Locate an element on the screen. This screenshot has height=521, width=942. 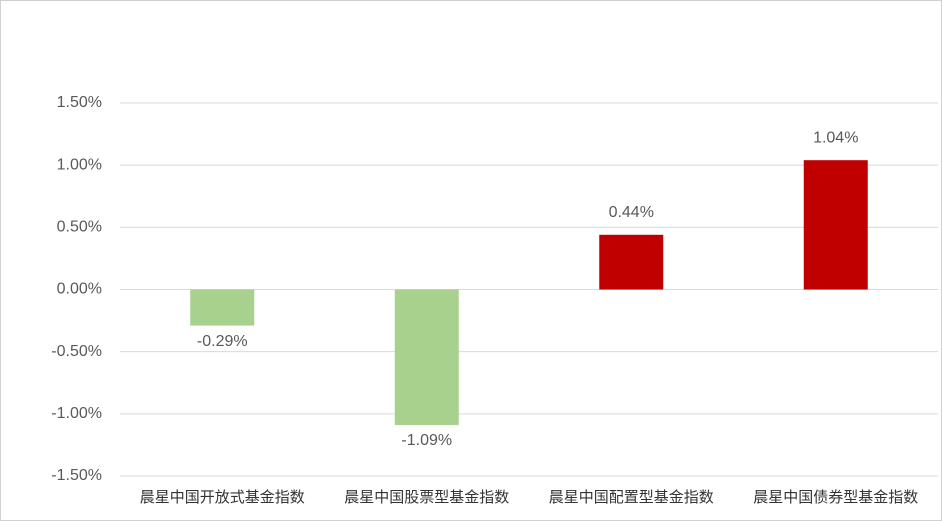
x-tick-label: 晨星中国股票型基金指数 is located at coordinates (426, 497).